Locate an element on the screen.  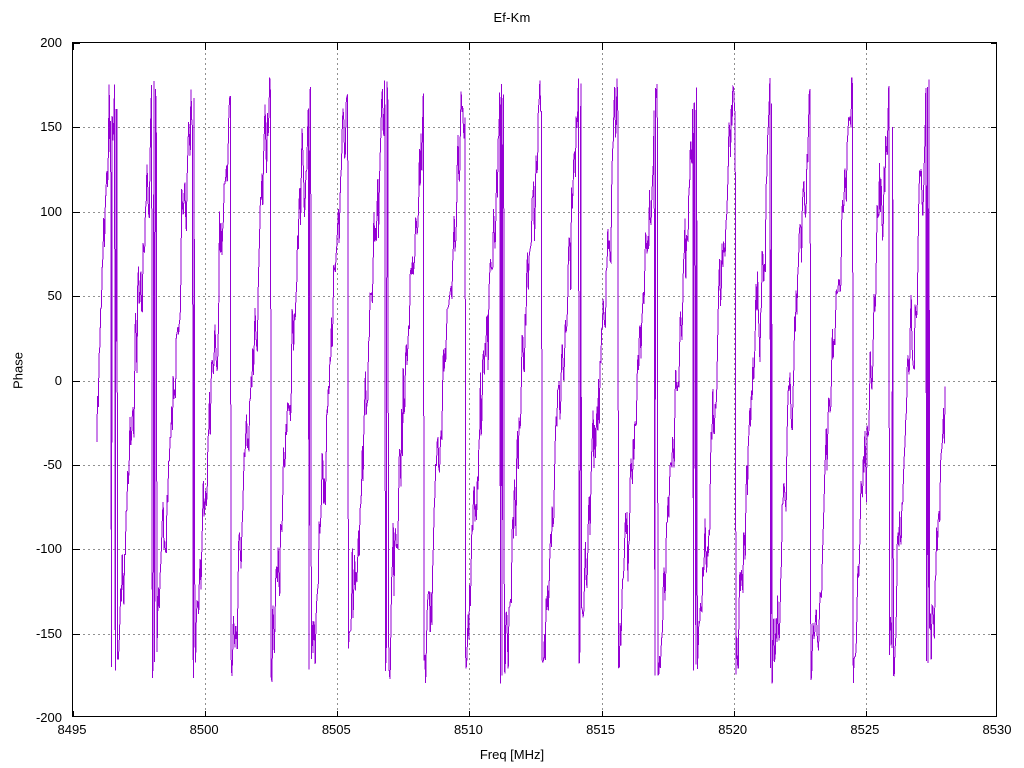
y-tick-label: 200 is located at coordinates (51, 42).